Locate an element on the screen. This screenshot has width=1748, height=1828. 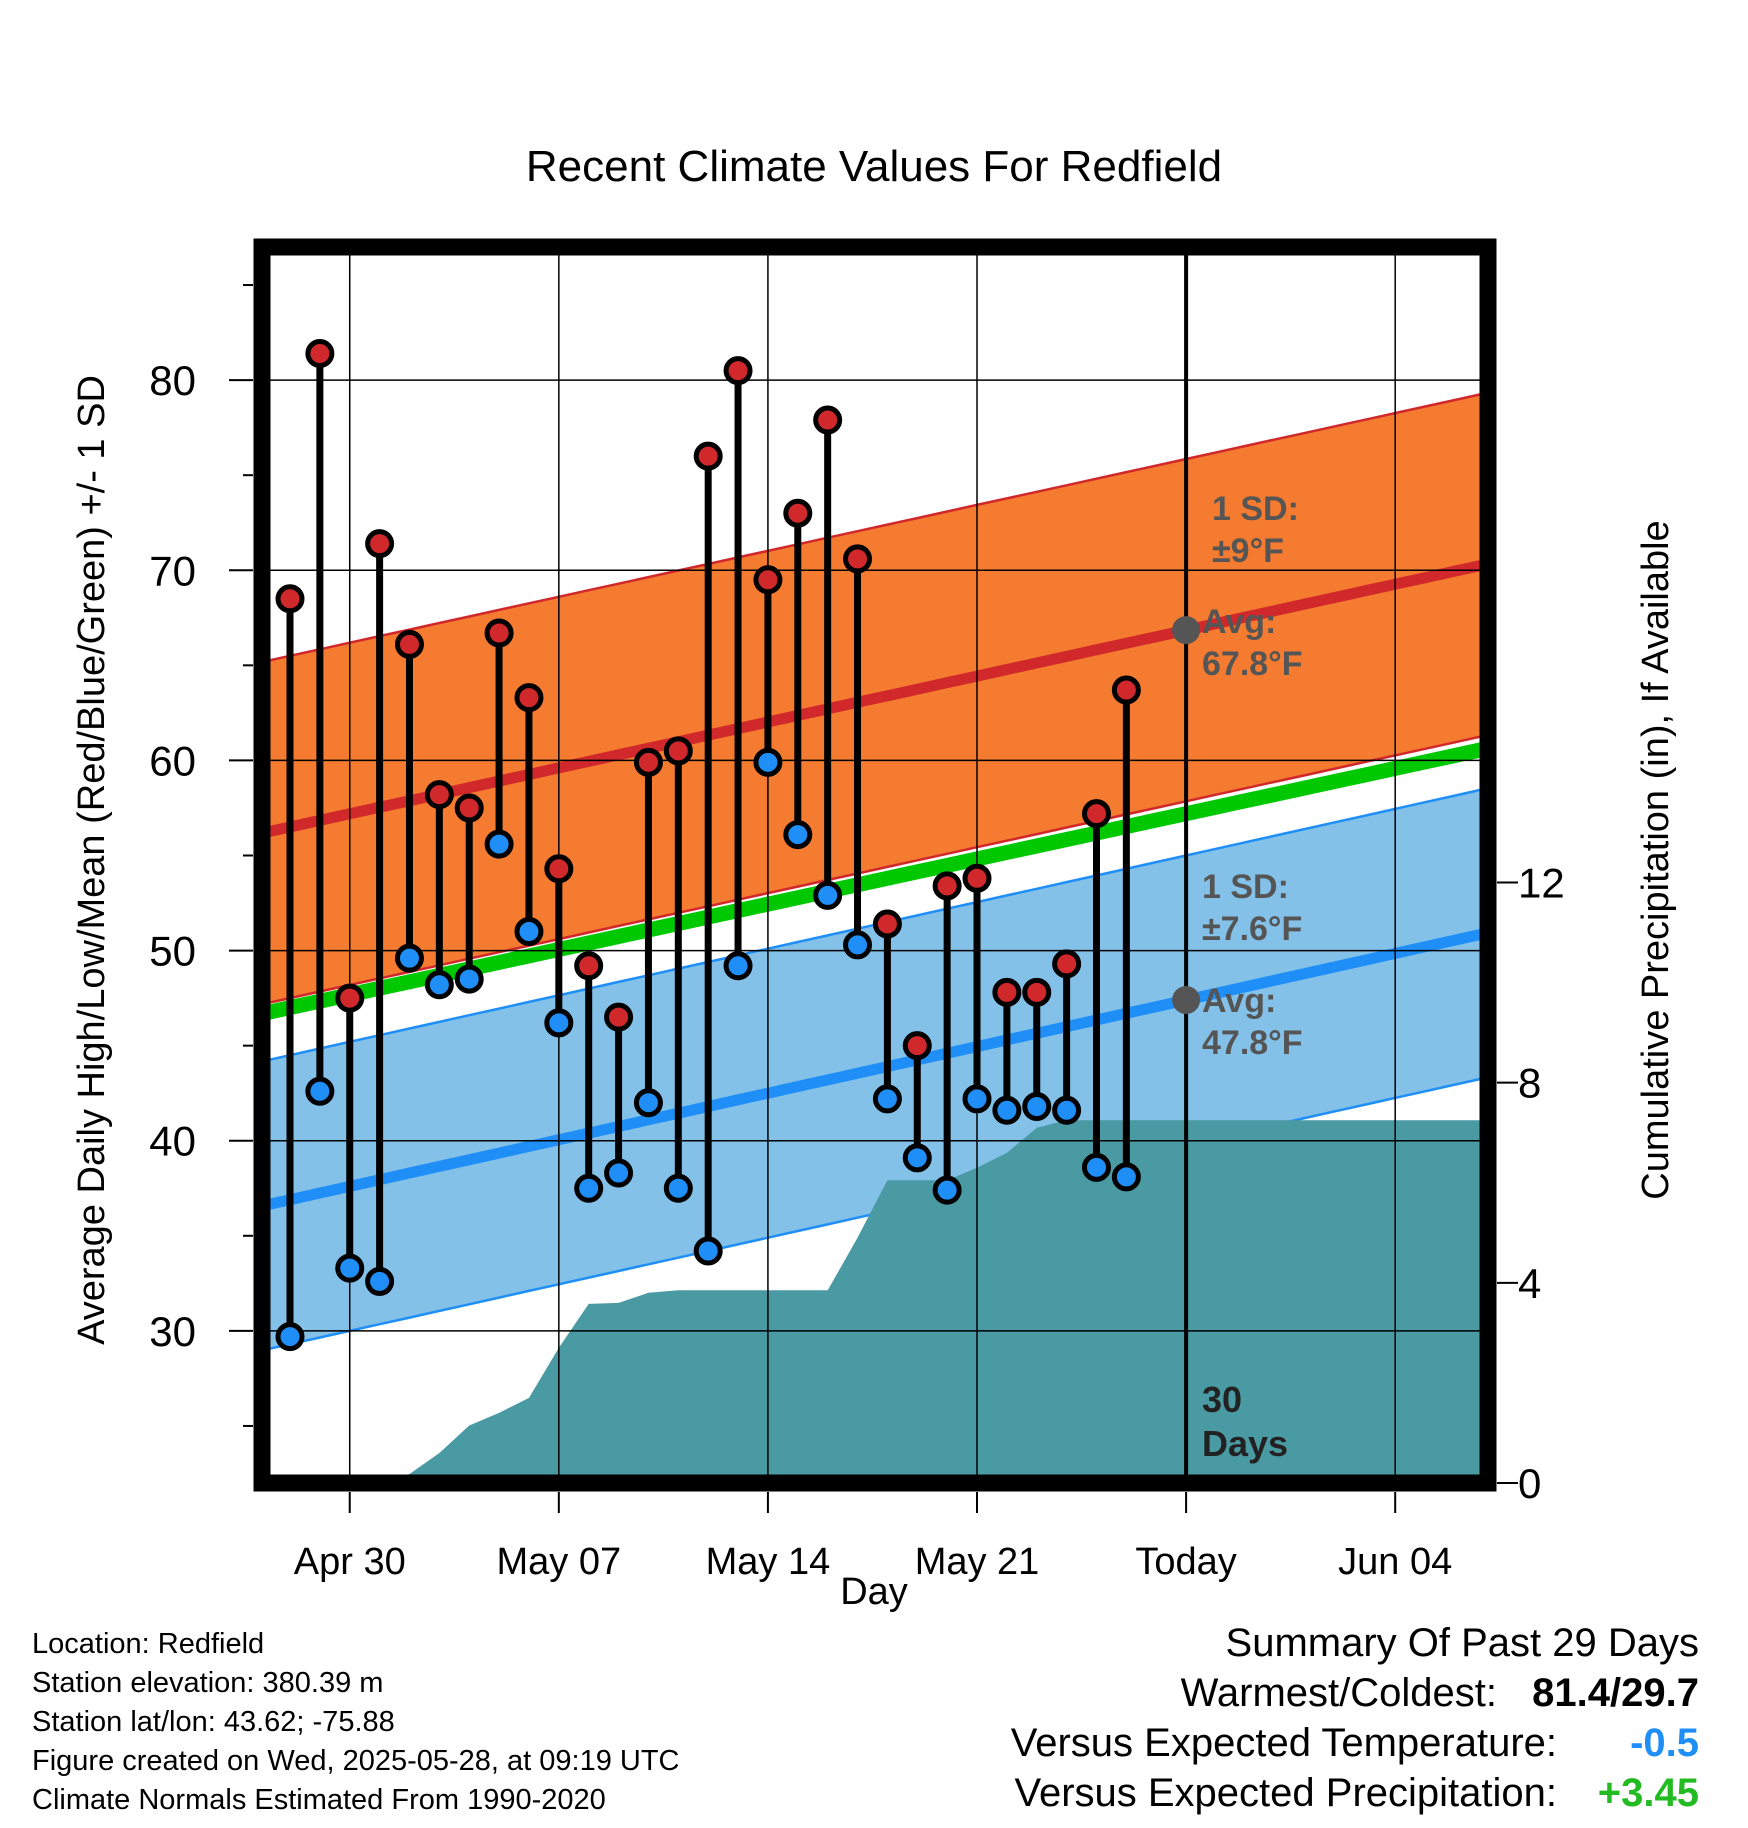
y-tick-label: 80 is located at coordinates (172, 380).